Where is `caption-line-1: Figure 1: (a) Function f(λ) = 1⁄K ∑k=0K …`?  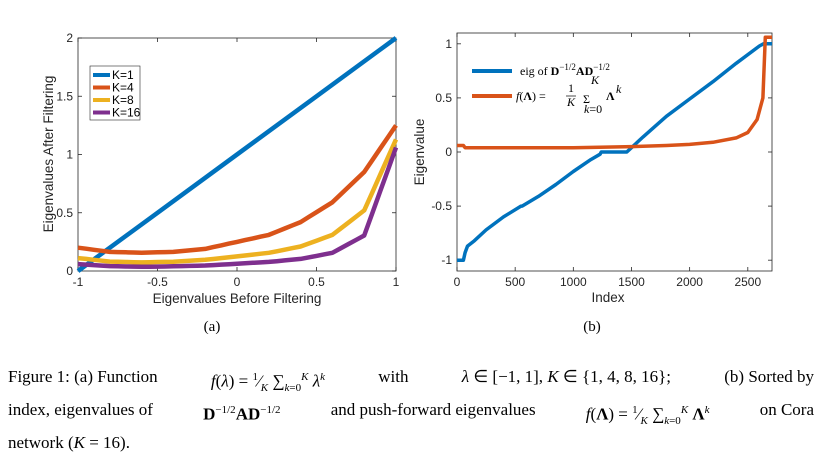
caption-line-1: Figure 1: (a) Function f(λ) = 1⁄K ∑k=0K … is located at coordinates (411, 382).